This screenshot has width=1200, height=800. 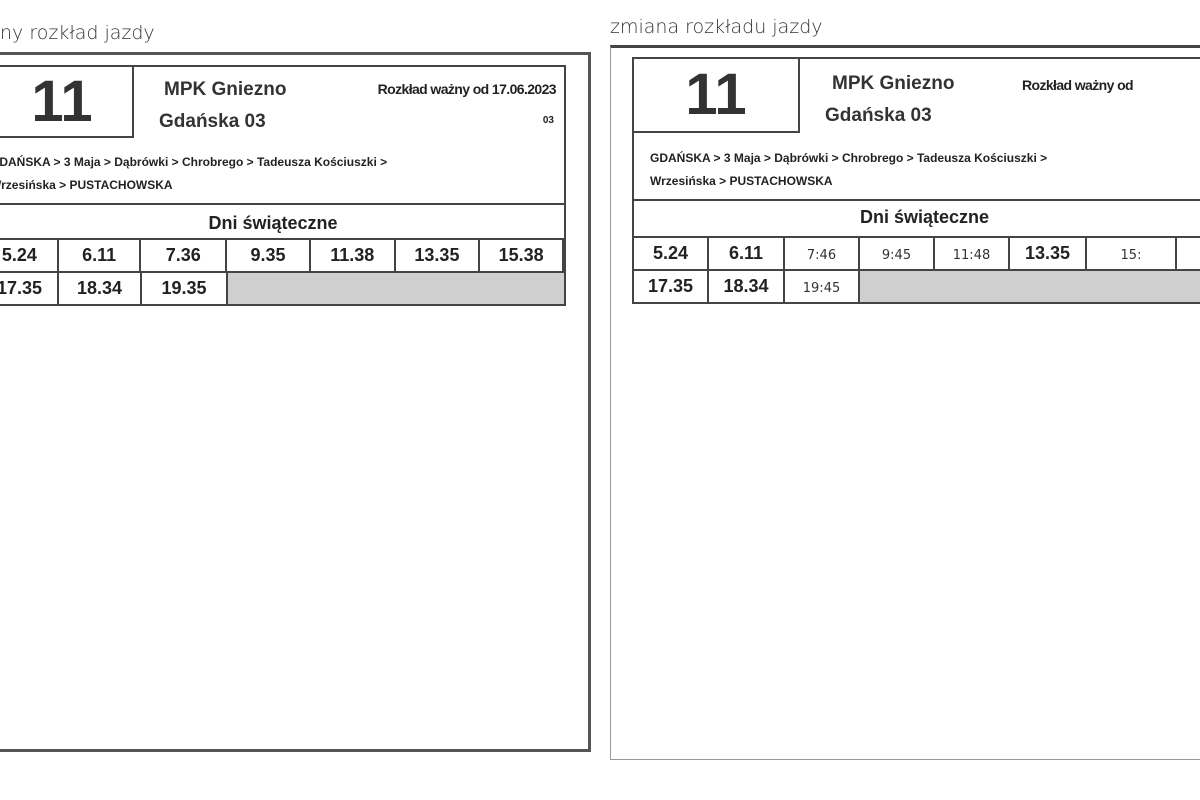 I want to click on departure-time: 11.38, so click(x=353, y=255).